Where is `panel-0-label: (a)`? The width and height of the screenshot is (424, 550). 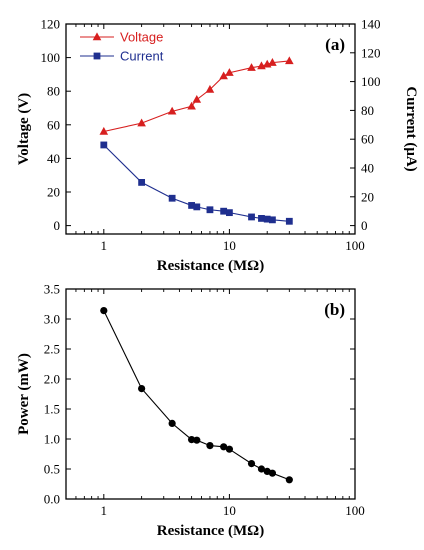 panel-0-label: (a) is located at coordinates (335, 44).